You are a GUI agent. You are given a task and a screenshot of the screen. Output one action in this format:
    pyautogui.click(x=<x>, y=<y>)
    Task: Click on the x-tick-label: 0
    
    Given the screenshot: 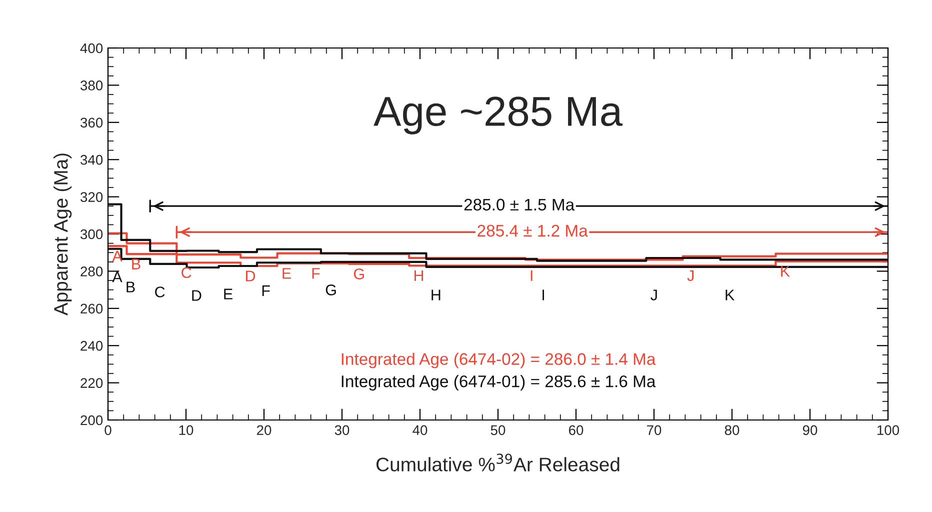 What is the action you would take?
    pyautogui.click(x=108, y=430)
    